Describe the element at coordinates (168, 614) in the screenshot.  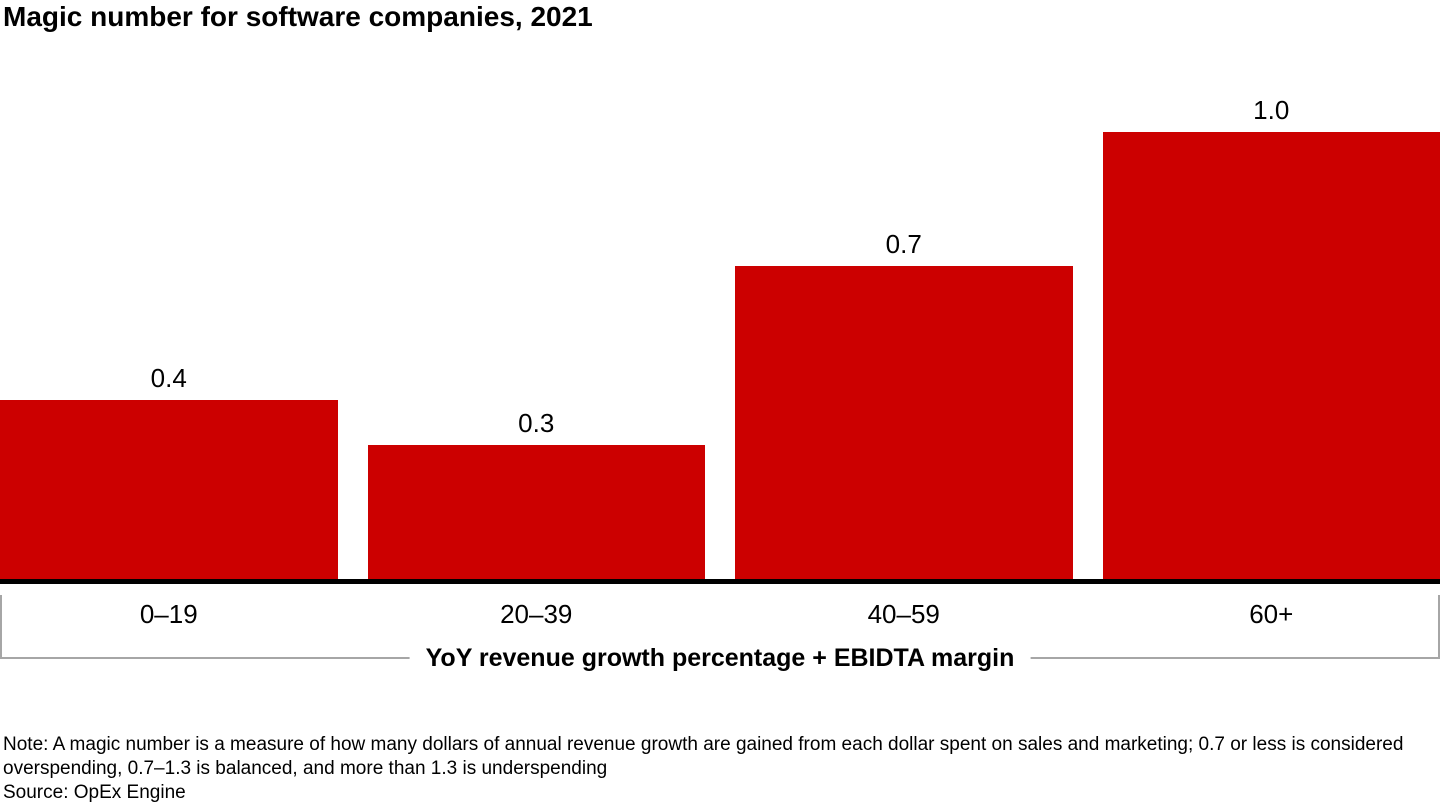
I see `x-tick-label: 0–19` at that location.